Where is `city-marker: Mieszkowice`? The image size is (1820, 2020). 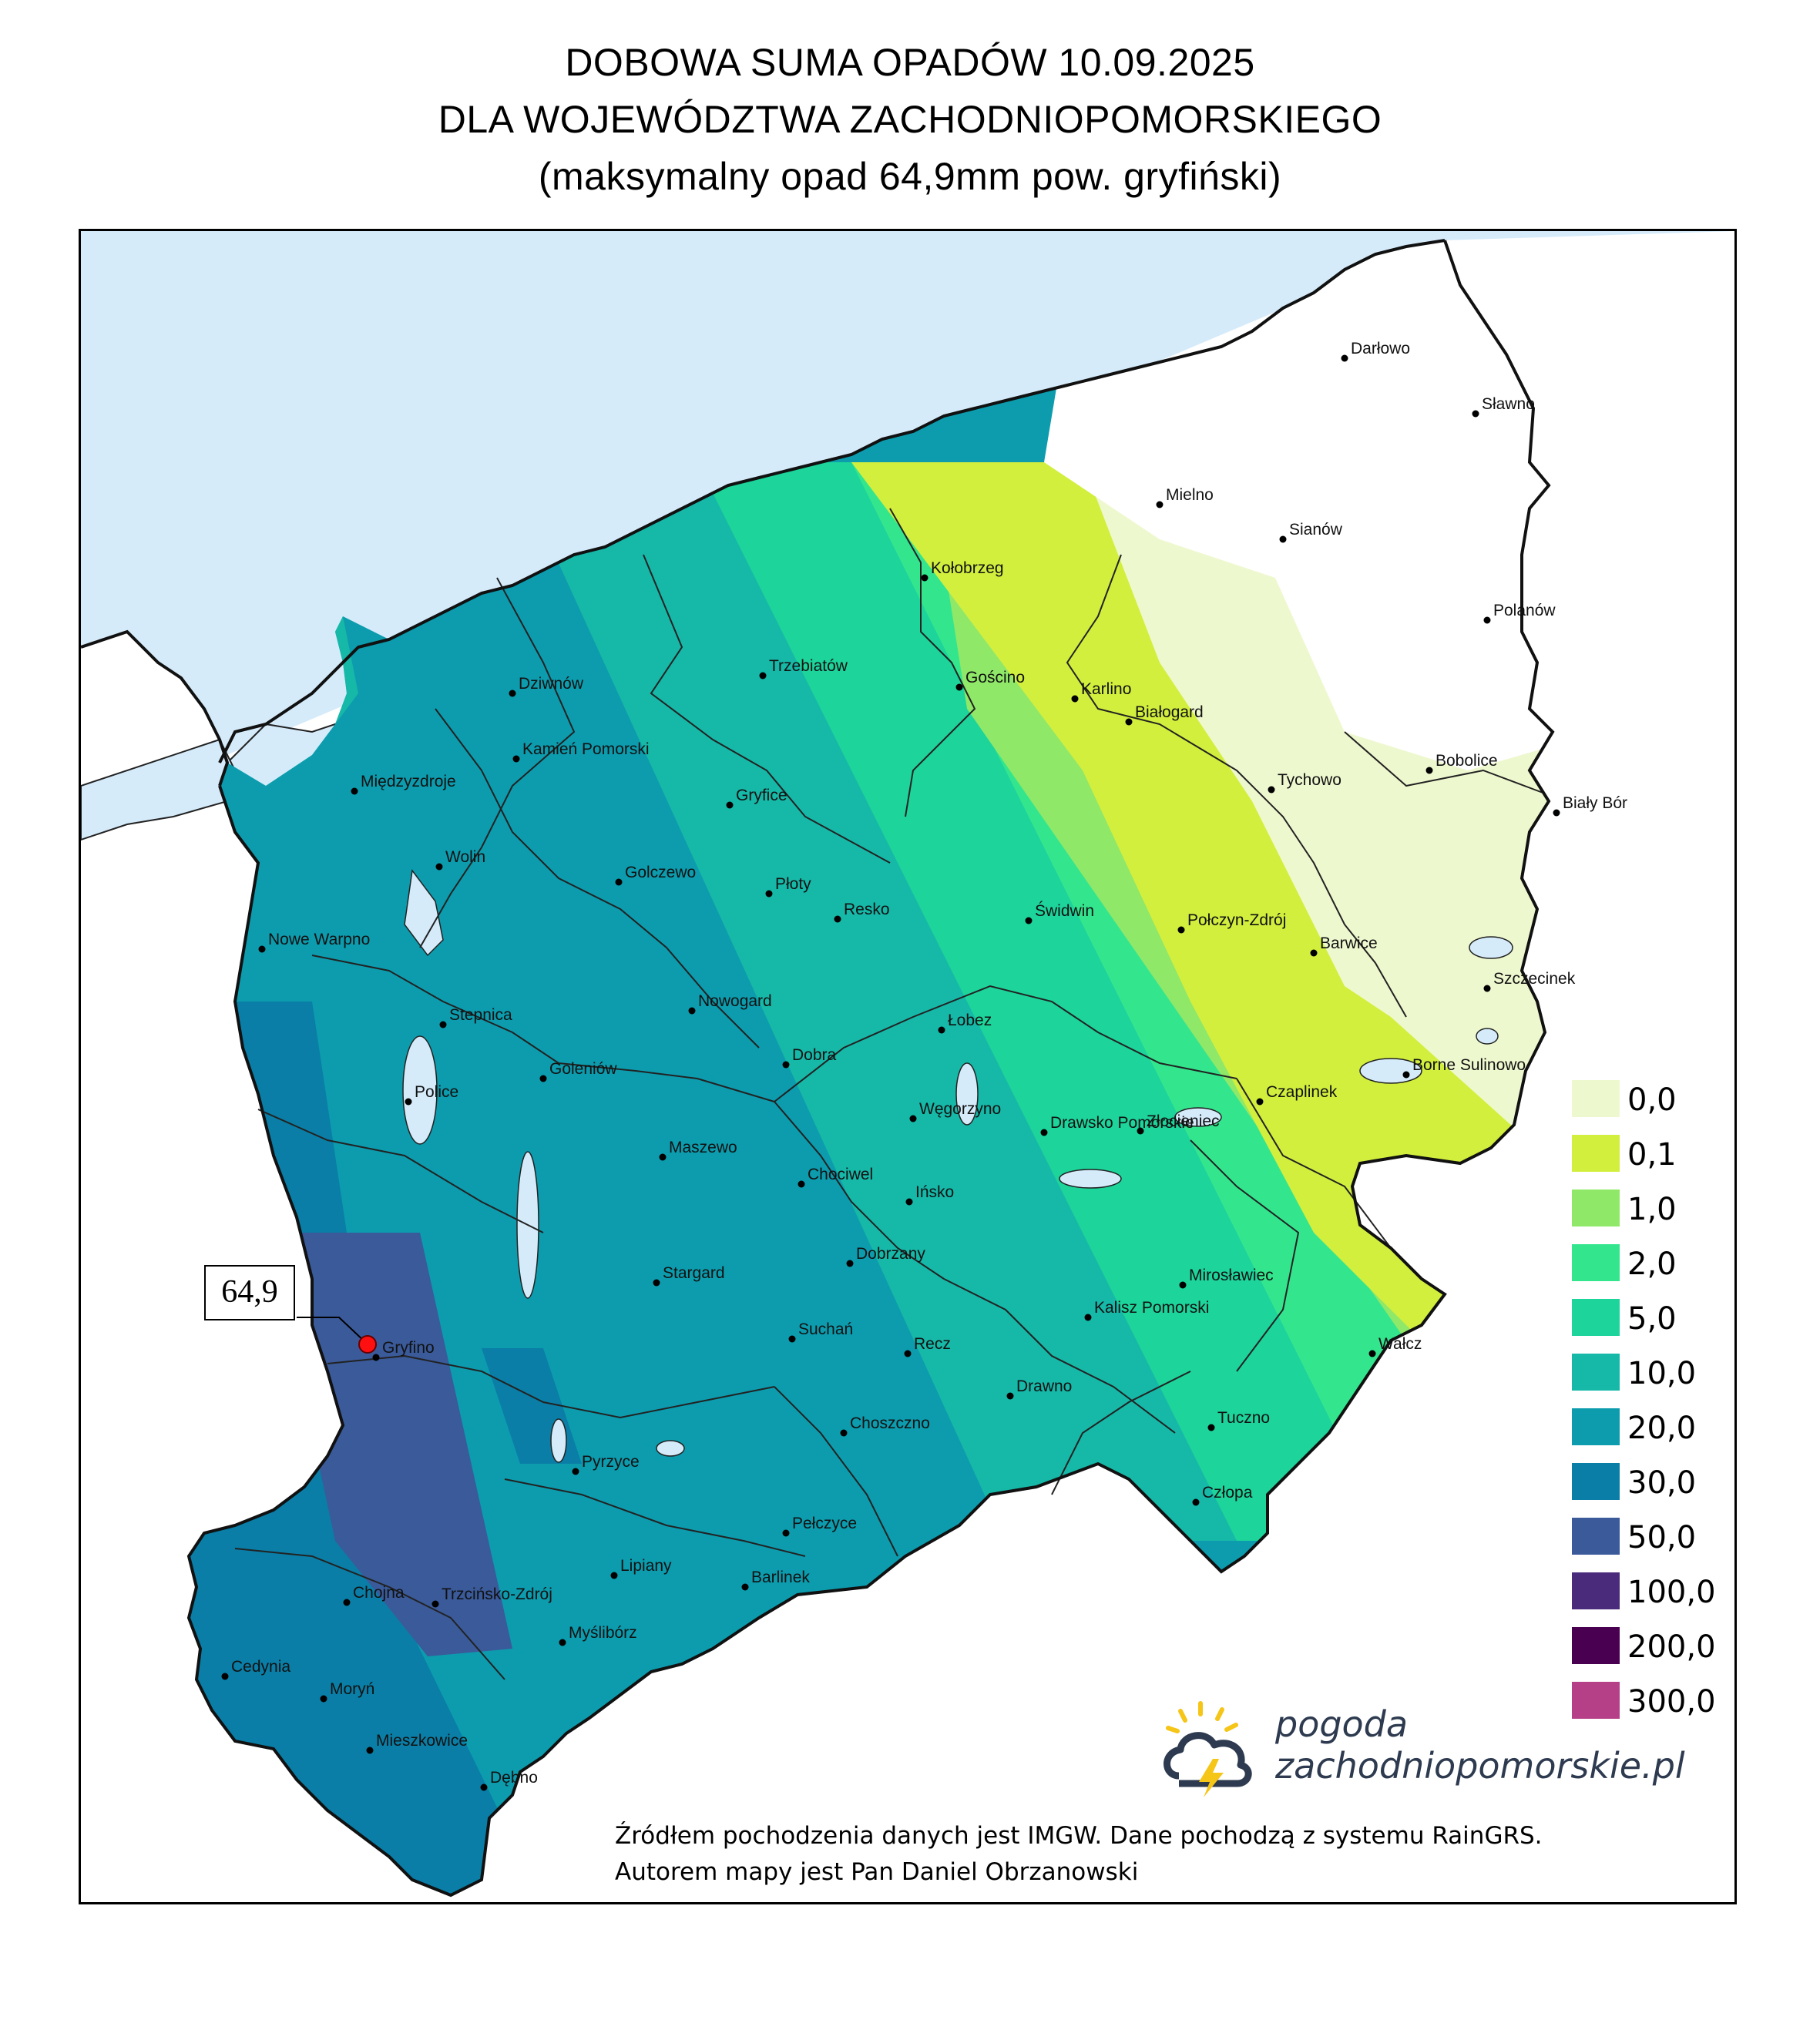 city-marker: Mieszkowice is located at coordinates (417, 1743).